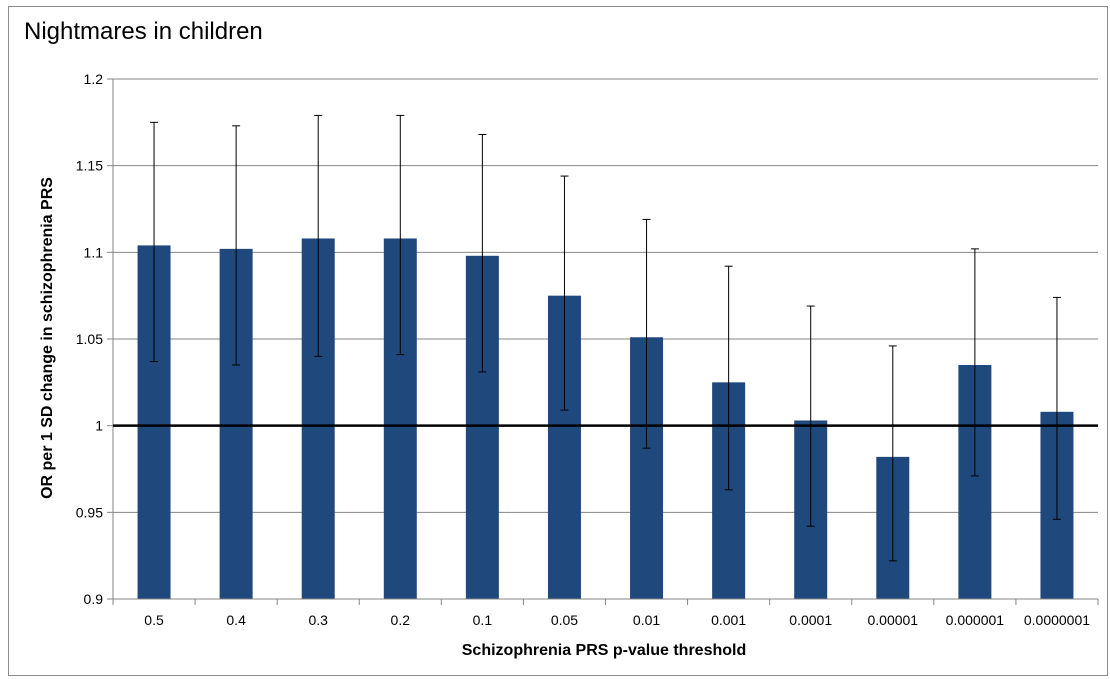 This screenshot has width=1110, height=679. What do you see at coordinates (89, 512) in the screenshot?
I see `y-tick-label: 0.95` at bounding box center [89, 512].